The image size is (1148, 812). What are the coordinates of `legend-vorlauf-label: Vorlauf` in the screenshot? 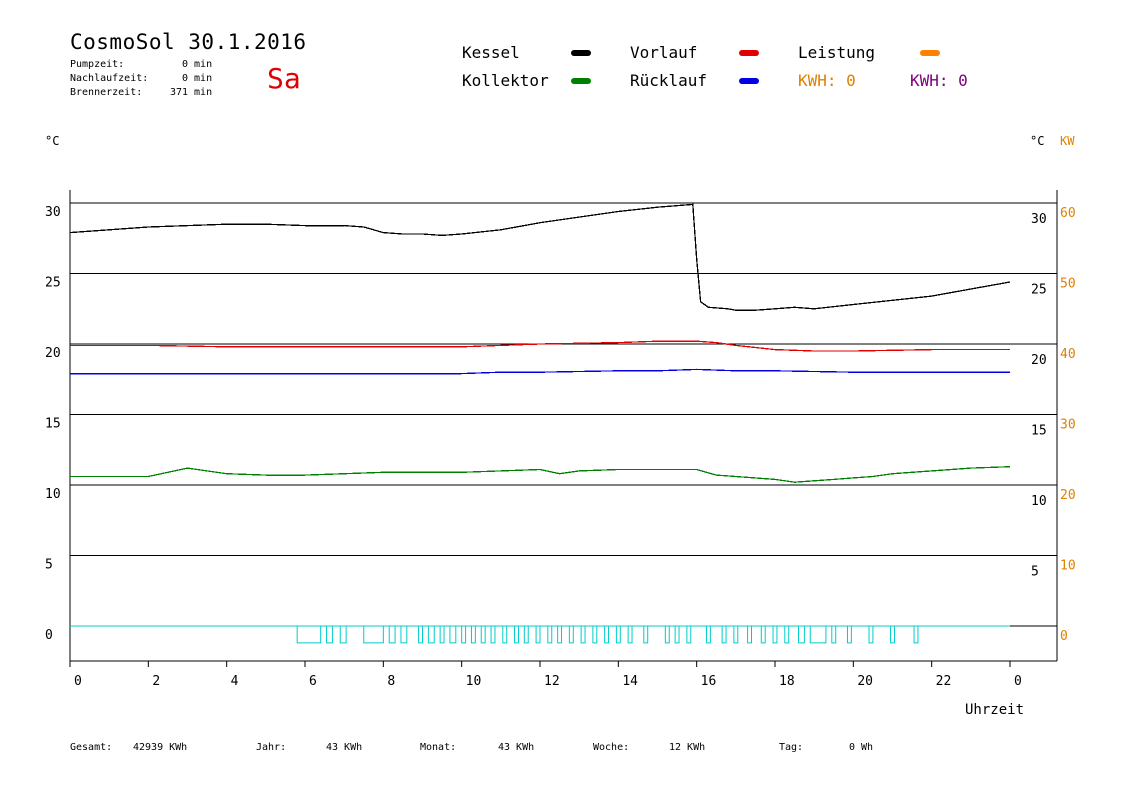 It's located at (664, 52).